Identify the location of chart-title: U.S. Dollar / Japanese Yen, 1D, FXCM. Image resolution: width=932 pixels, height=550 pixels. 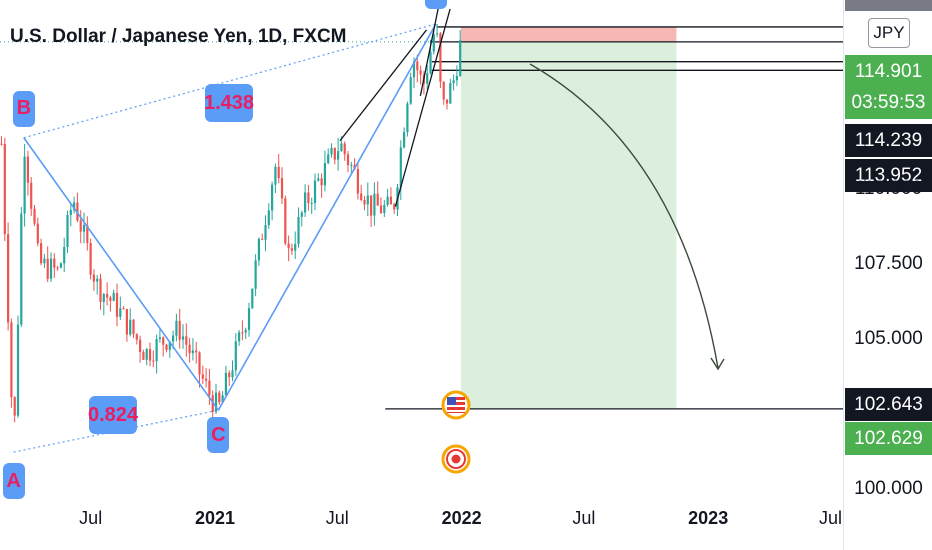
(178, 36).